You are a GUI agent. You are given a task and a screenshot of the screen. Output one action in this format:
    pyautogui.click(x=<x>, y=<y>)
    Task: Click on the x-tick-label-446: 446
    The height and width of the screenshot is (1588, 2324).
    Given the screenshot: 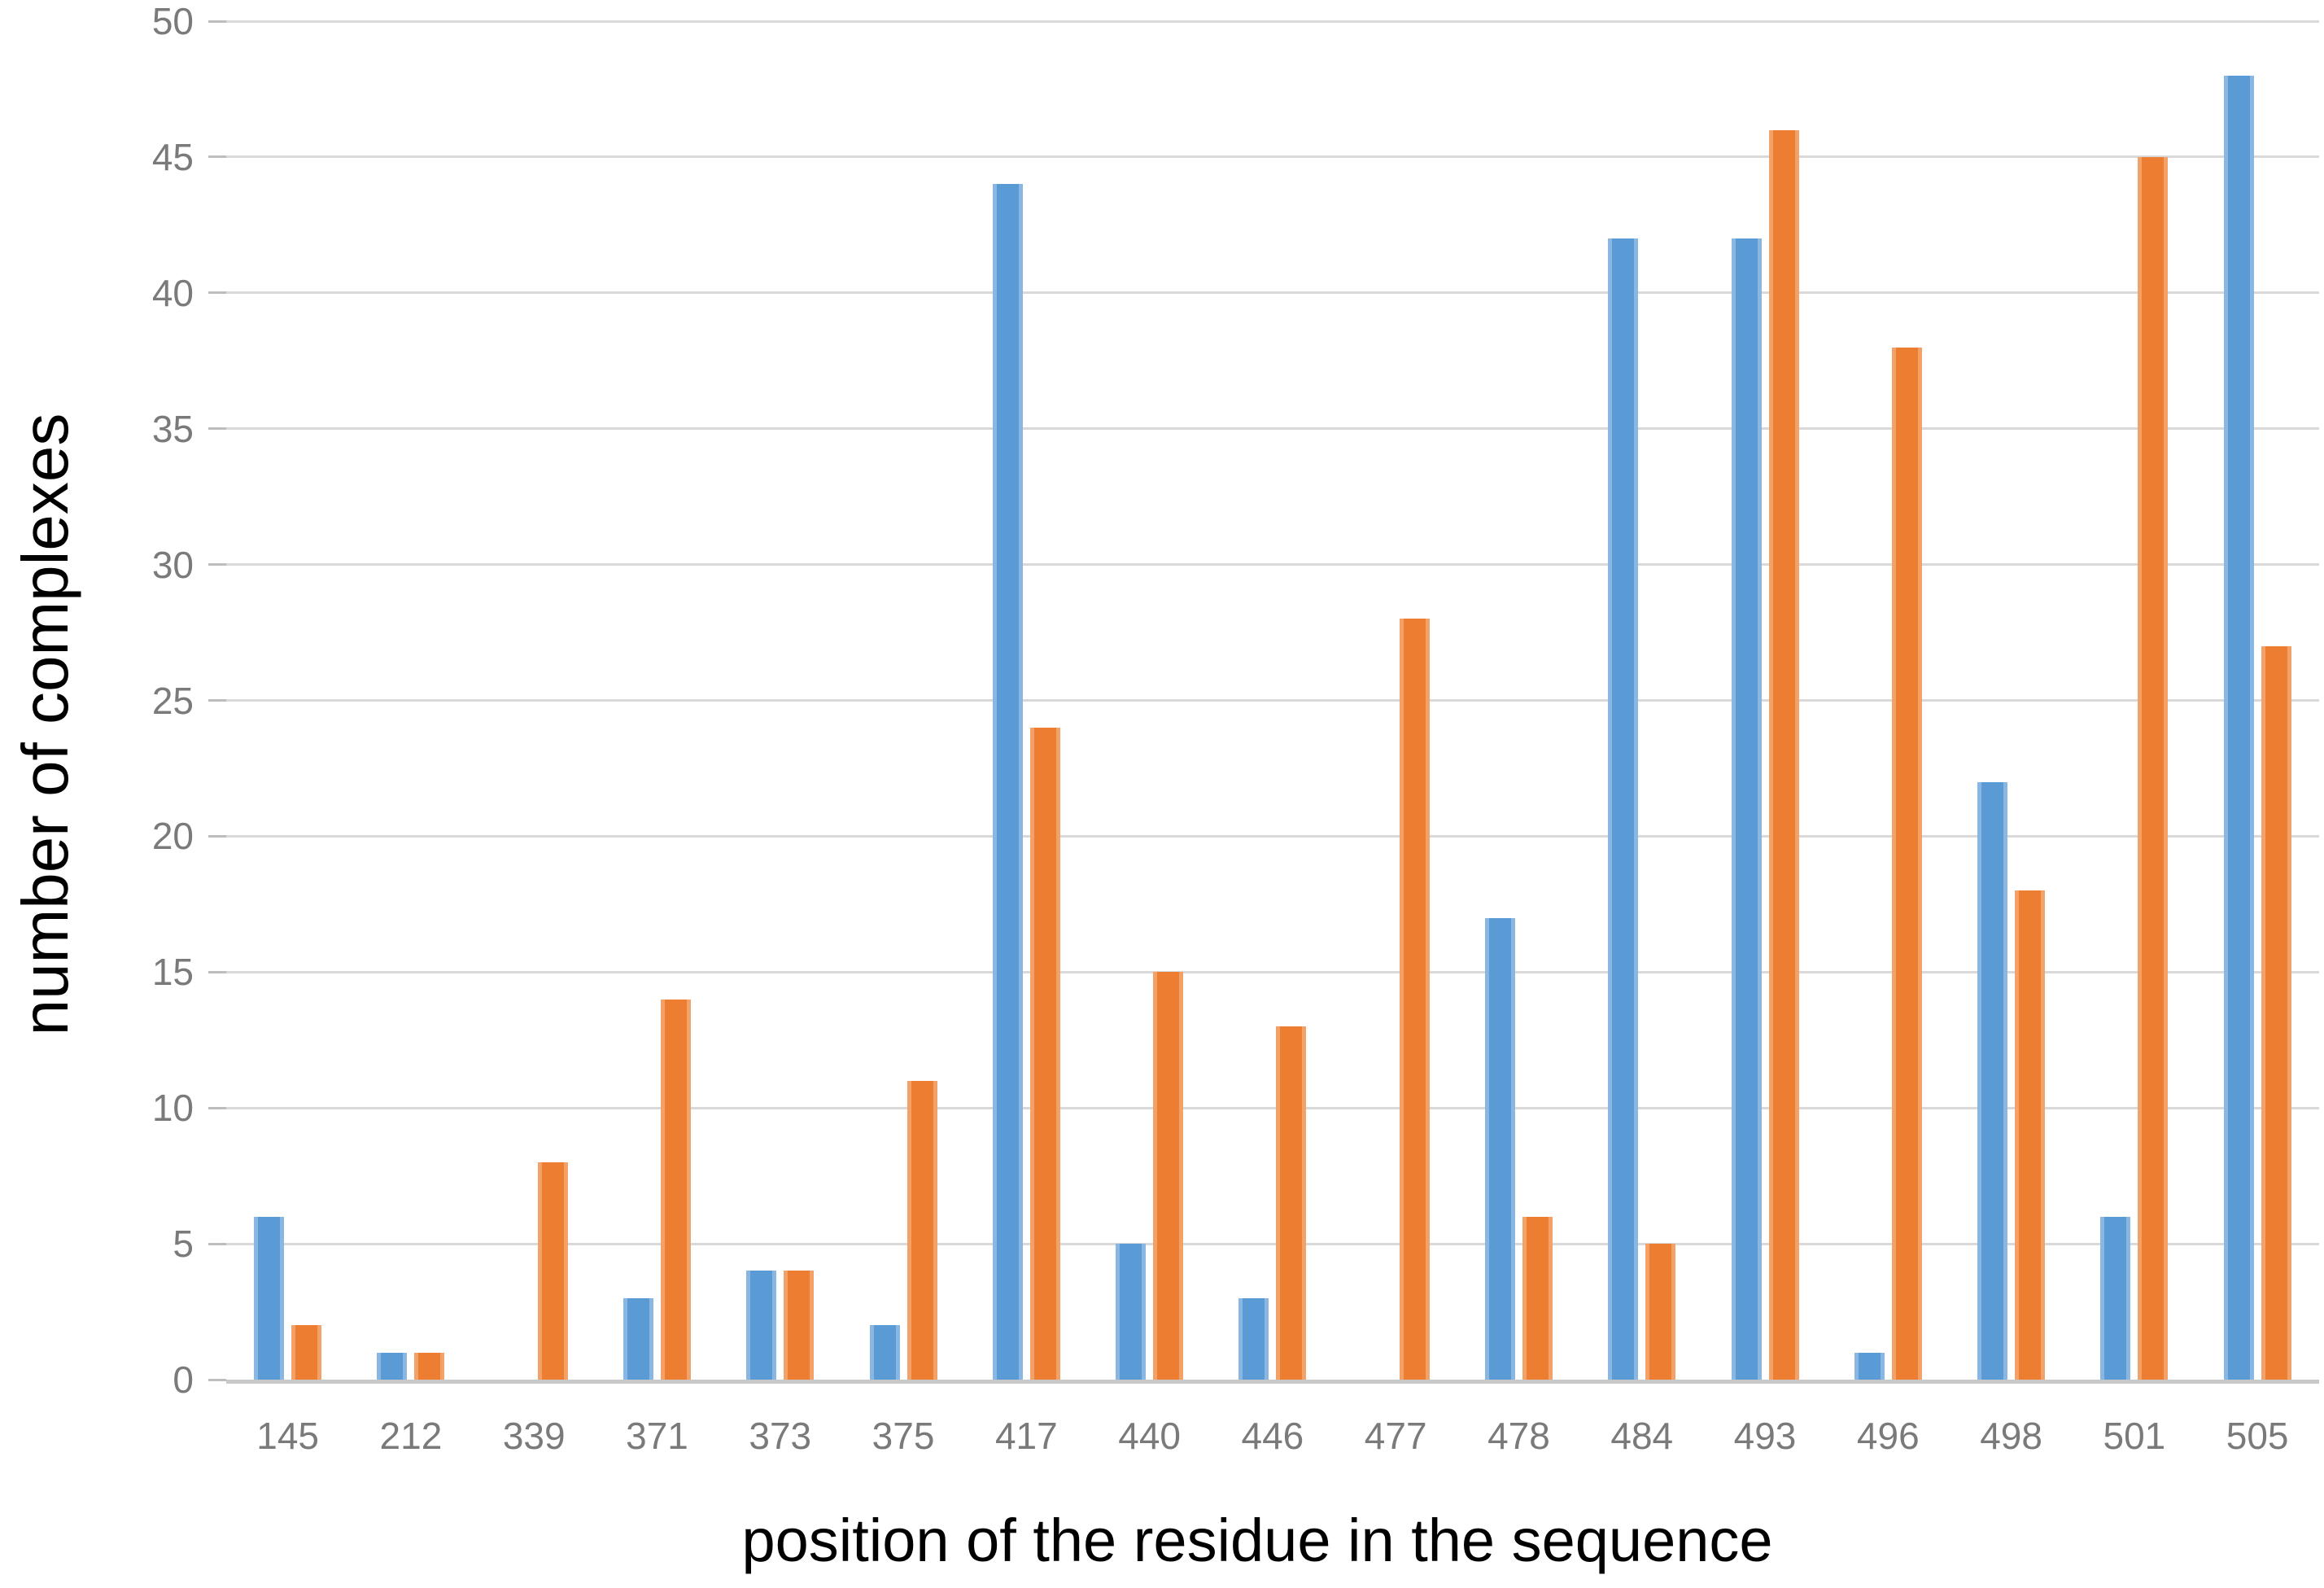 What is the action you would take?
    pyautogui.click(x=1272, y=1436)
    